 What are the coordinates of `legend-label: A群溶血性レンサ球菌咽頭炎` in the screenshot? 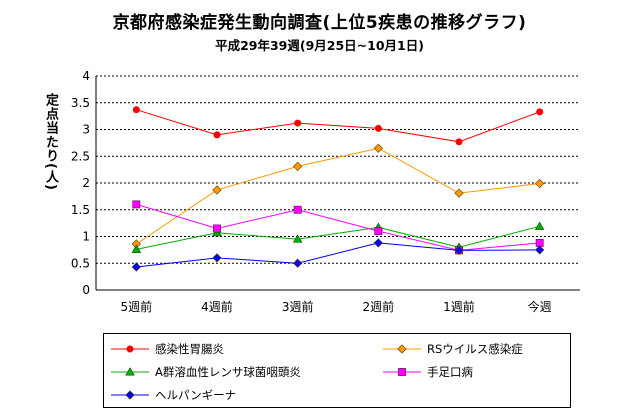 It's located at (228, 372).